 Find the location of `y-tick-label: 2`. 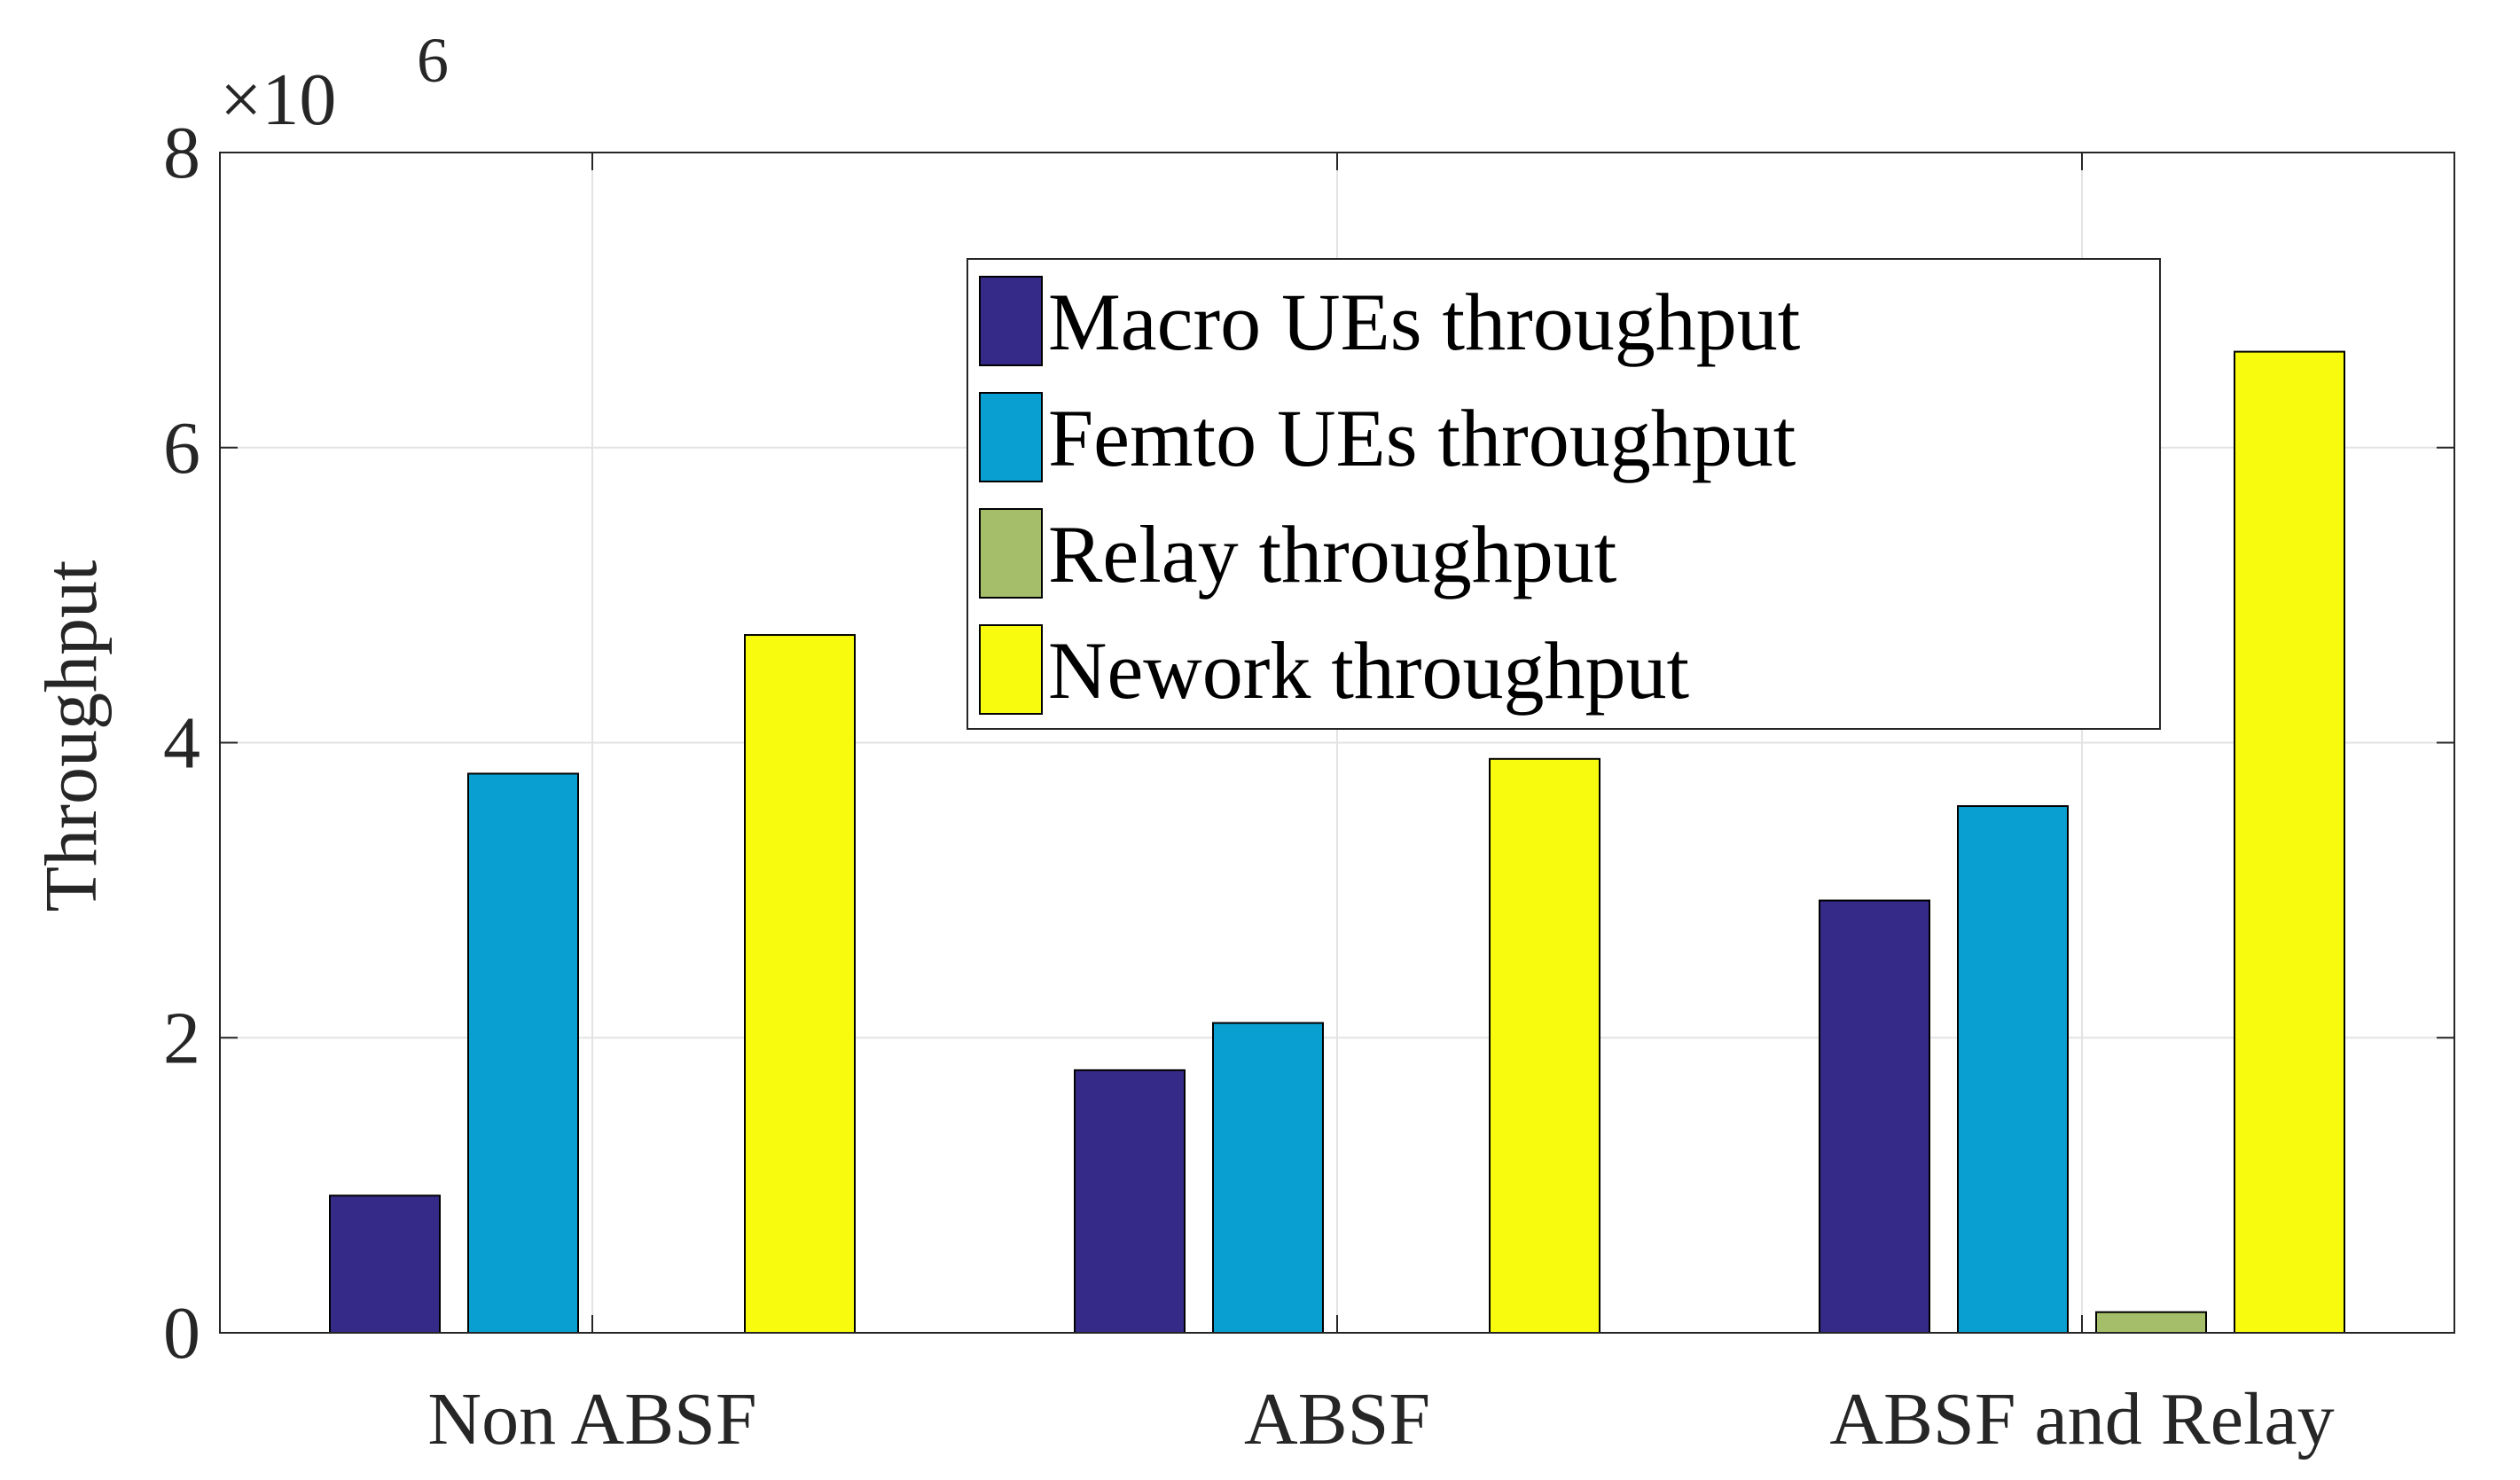

y-tick-label: 2 is located at coordinates (181, 1038).